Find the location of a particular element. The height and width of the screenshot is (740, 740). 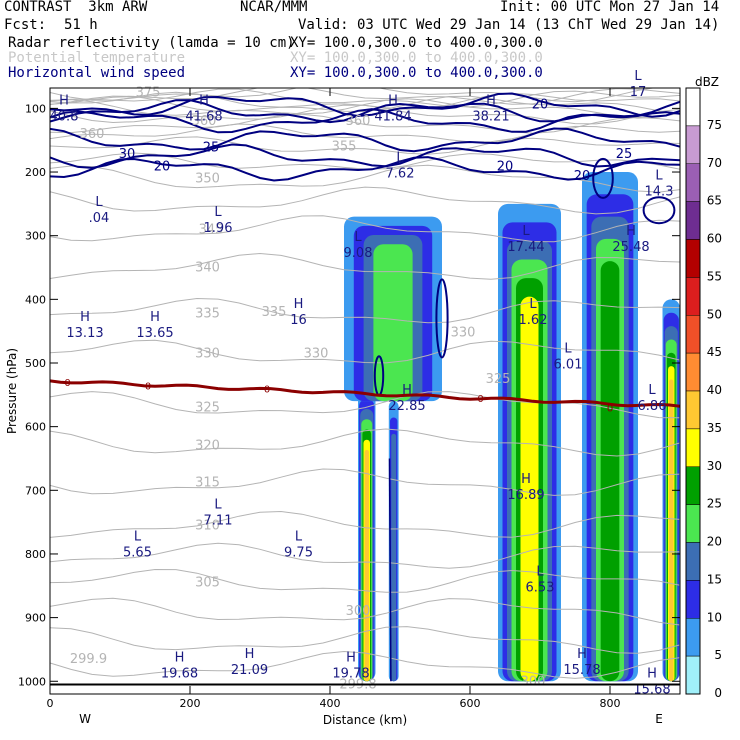

colorbar-label: 35 is located at coordinates (714, 428).